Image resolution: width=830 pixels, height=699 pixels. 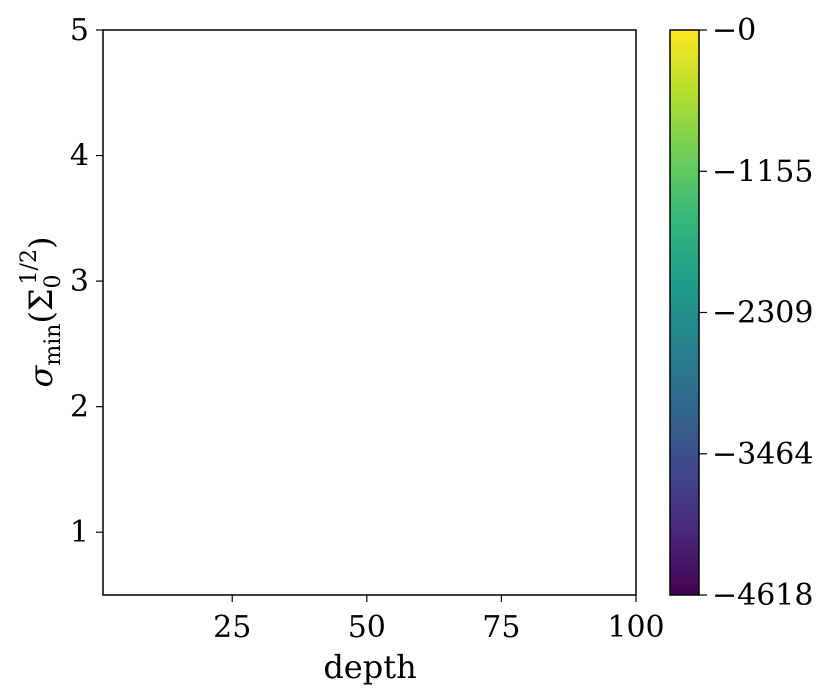 I want to click on y-tick-label: 1, so click(x=79, y=532).